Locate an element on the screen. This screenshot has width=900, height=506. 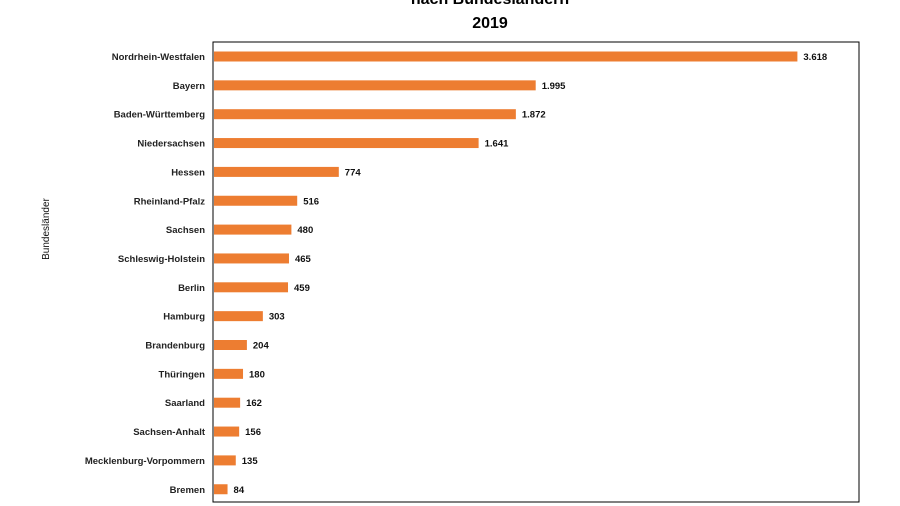
chart-title: nach Bundesländern is located at coordinates (490, 4).